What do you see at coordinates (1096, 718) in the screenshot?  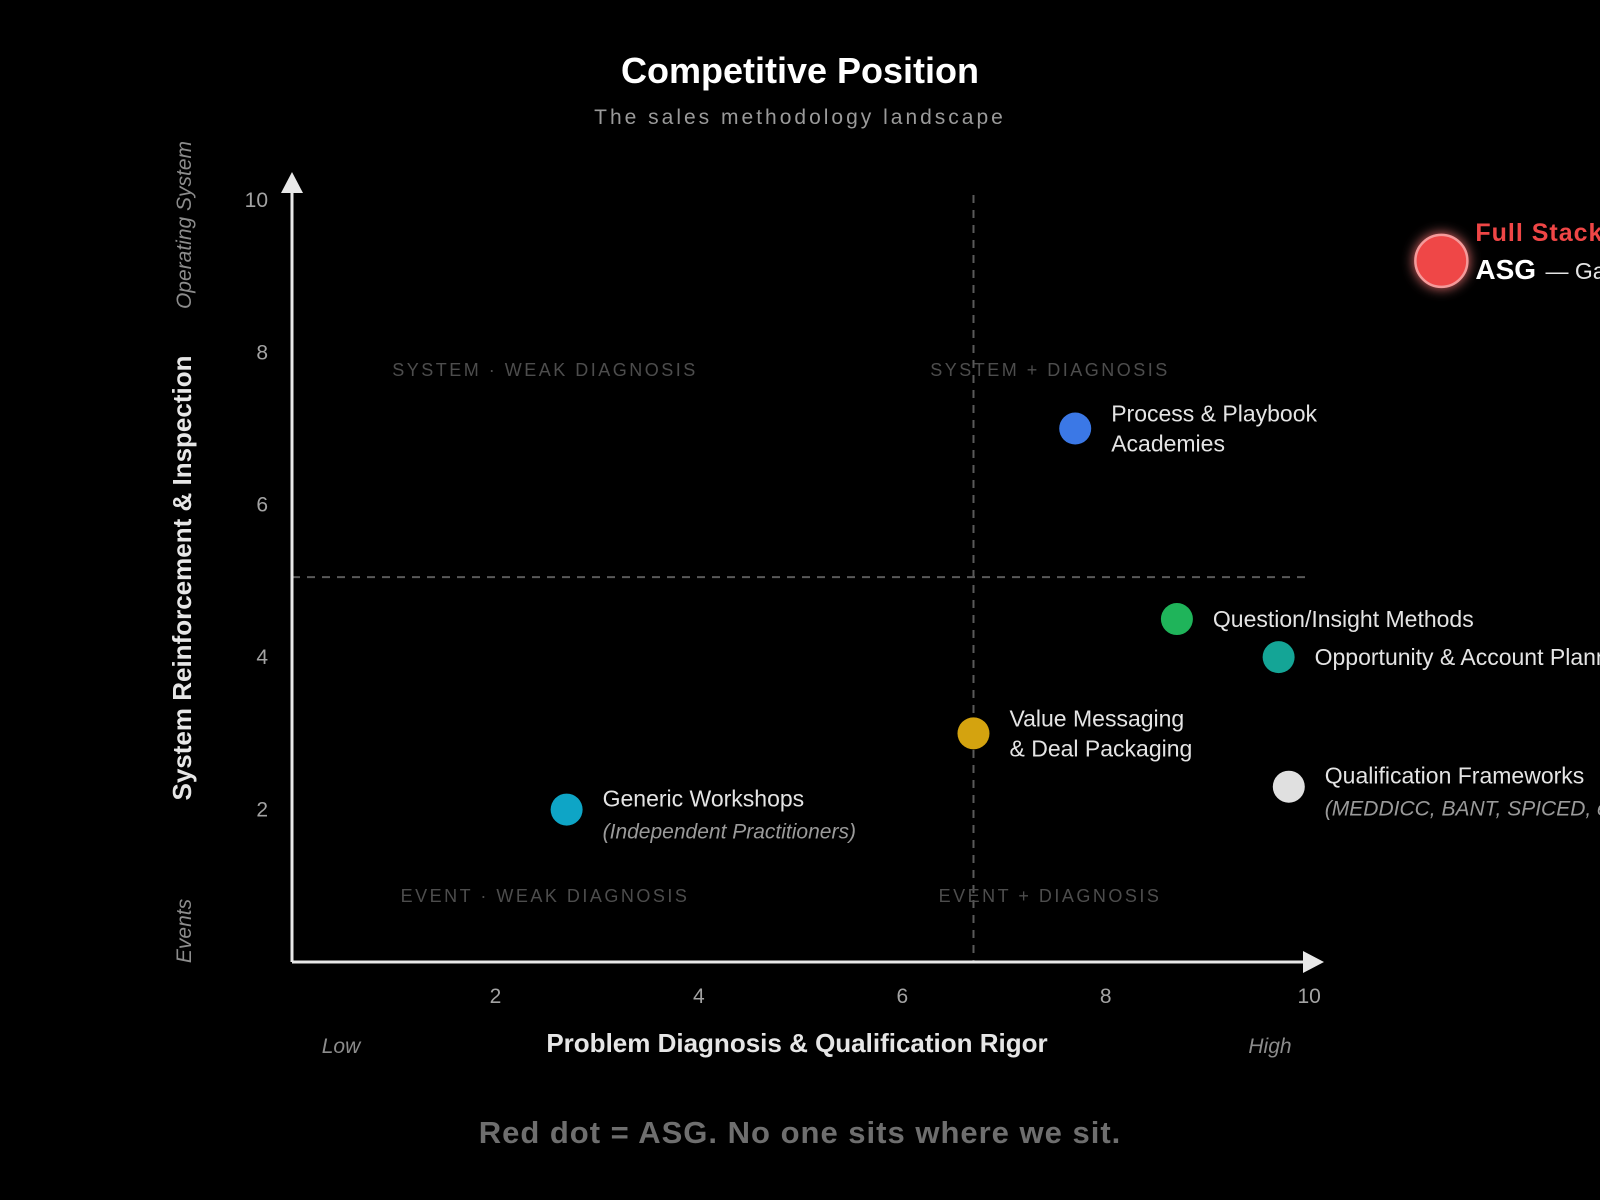 I see `point-label: Value Messaging` at bounding box center [1096, 718].